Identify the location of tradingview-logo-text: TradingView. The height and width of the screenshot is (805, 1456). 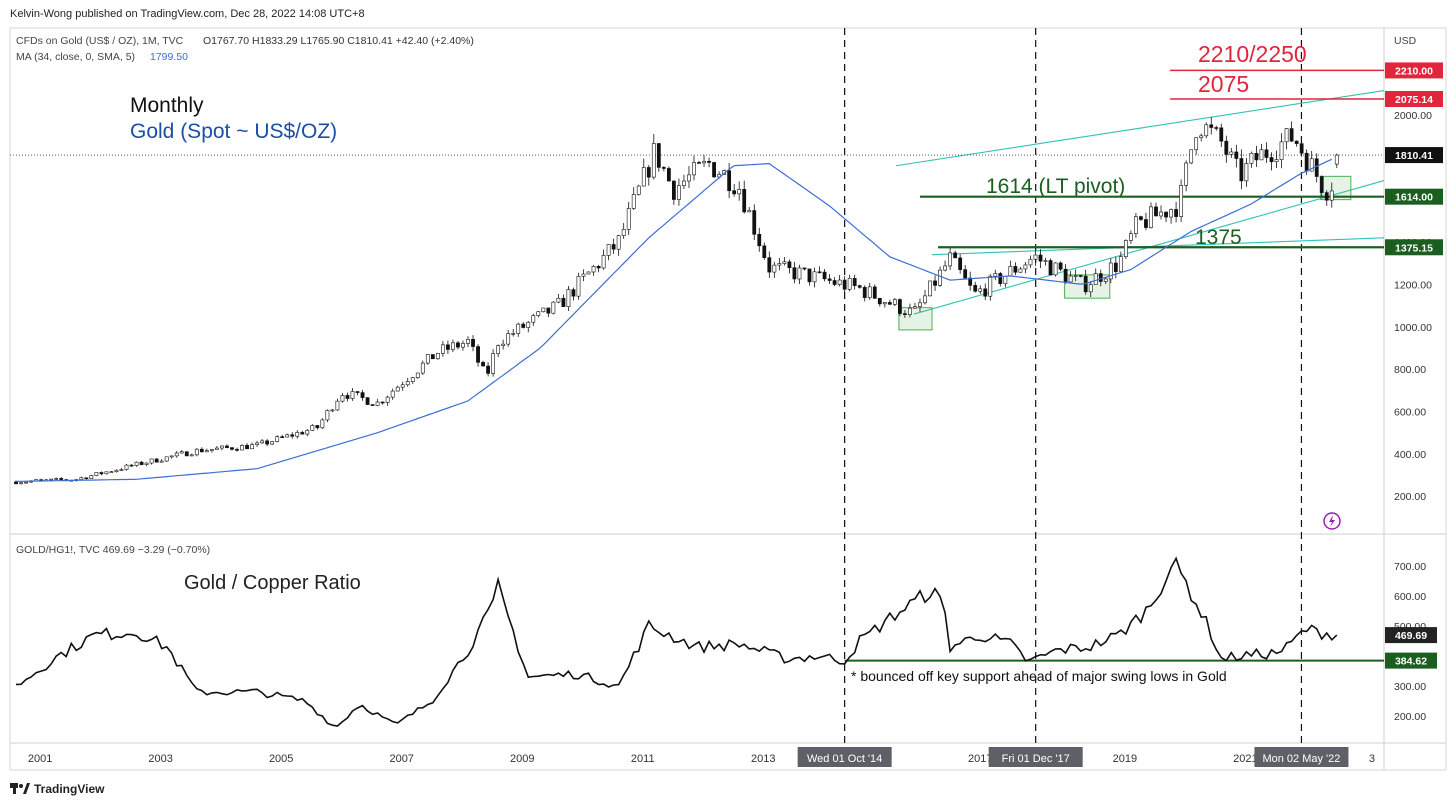
(69, 789).